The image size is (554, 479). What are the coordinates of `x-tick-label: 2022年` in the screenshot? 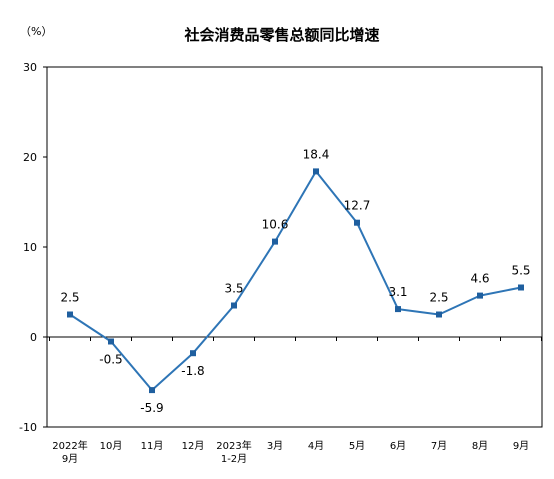 It's located at (69, 445).